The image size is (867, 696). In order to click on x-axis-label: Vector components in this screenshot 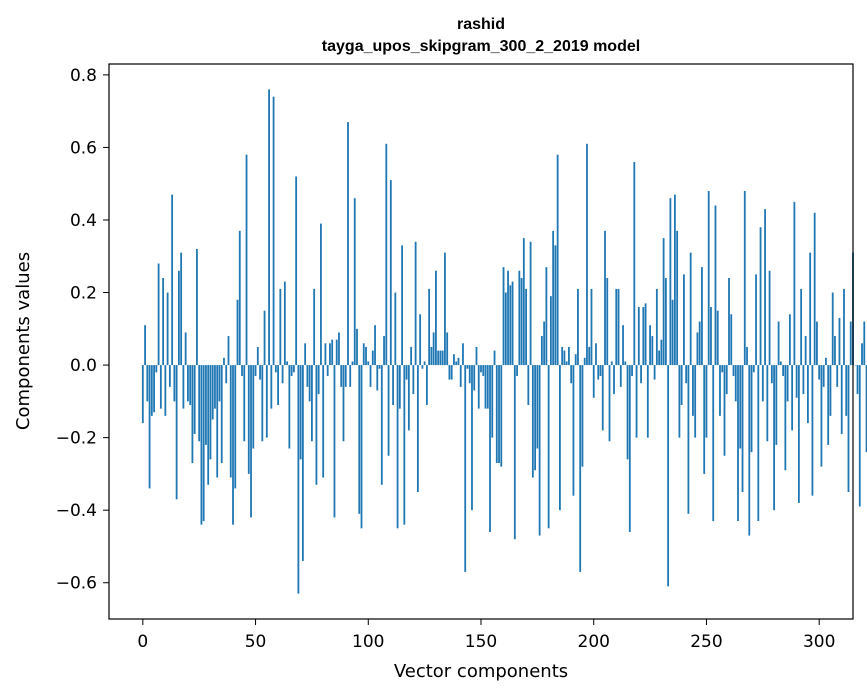, I will do `click(481, 671)`.